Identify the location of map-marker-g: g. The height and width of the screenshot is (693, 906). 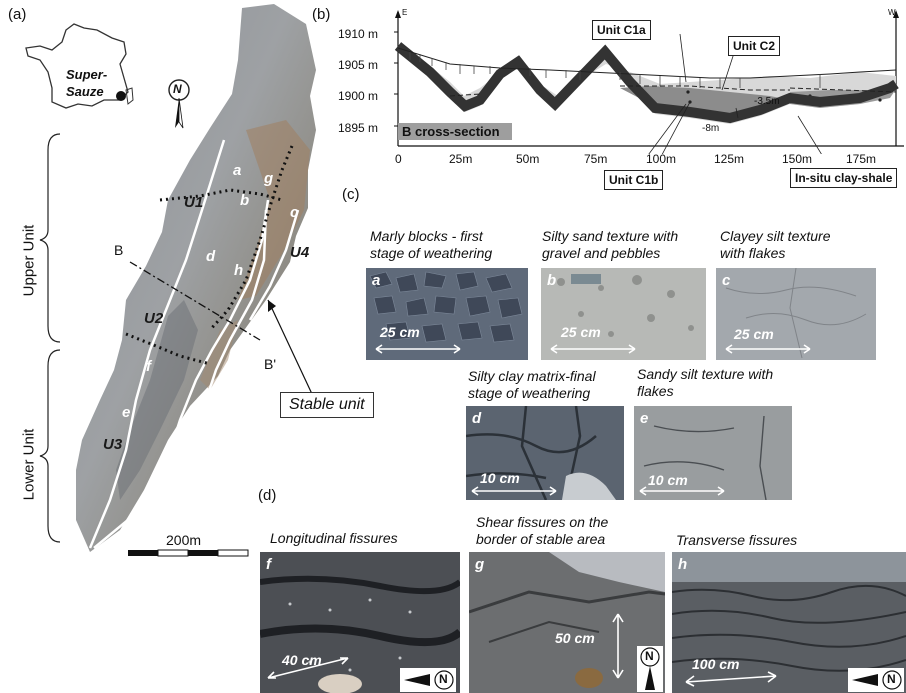
(268, 178).